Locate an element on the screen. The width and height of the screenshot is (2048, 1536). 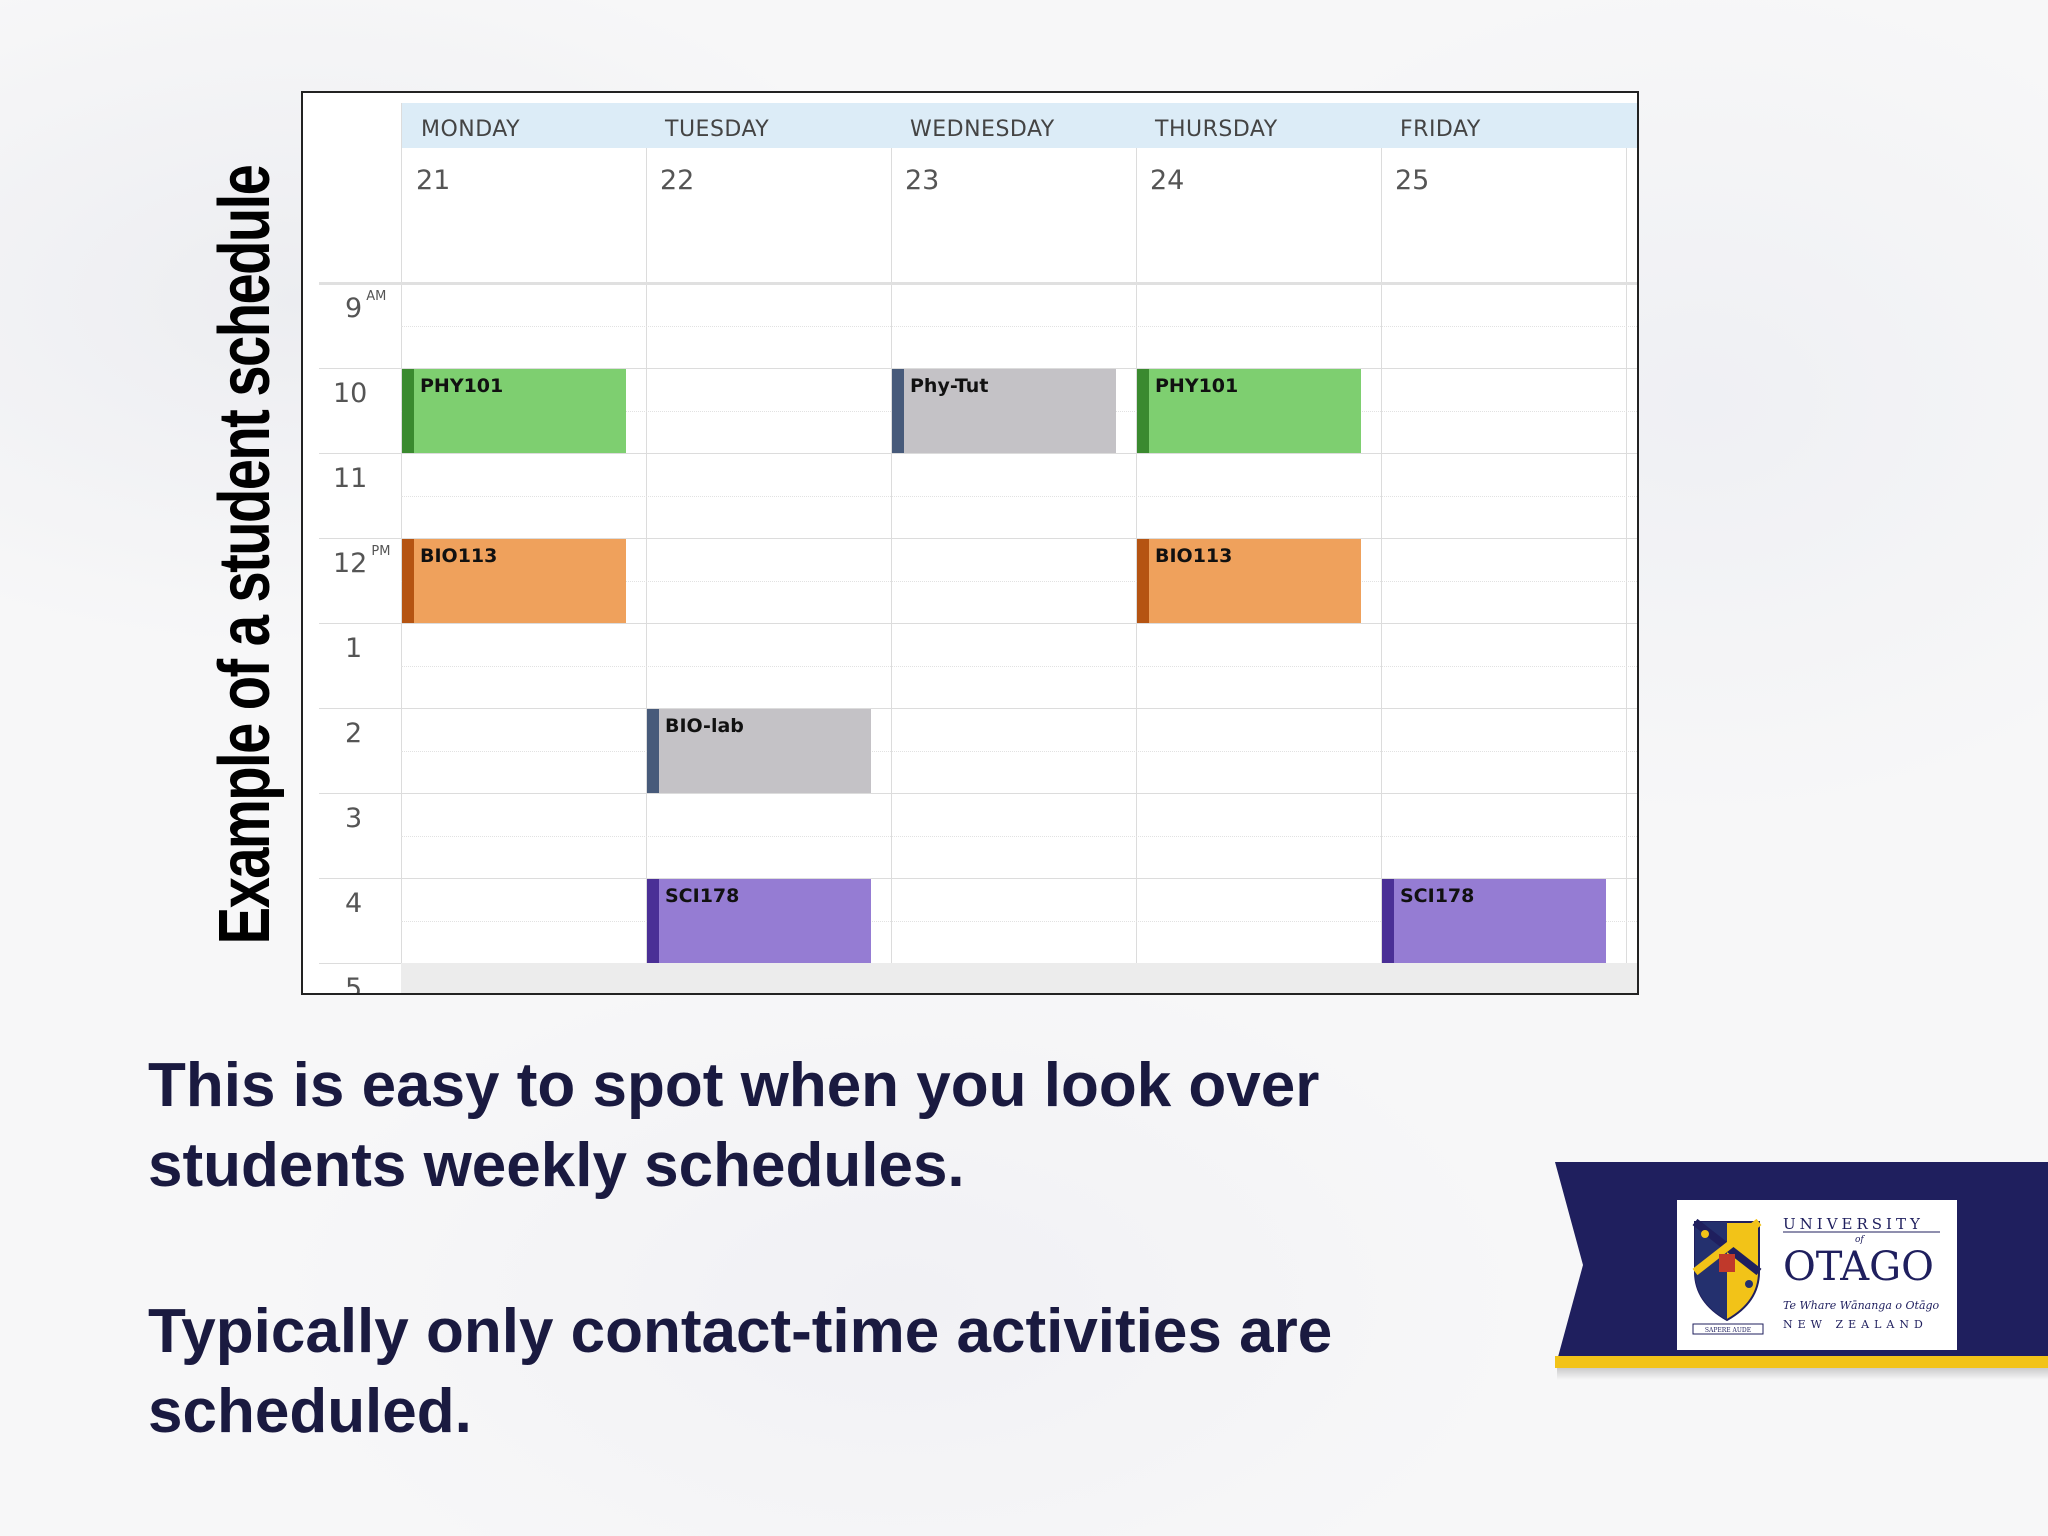
hour-label-12: 12 PM is located at coordinates (362, 561).